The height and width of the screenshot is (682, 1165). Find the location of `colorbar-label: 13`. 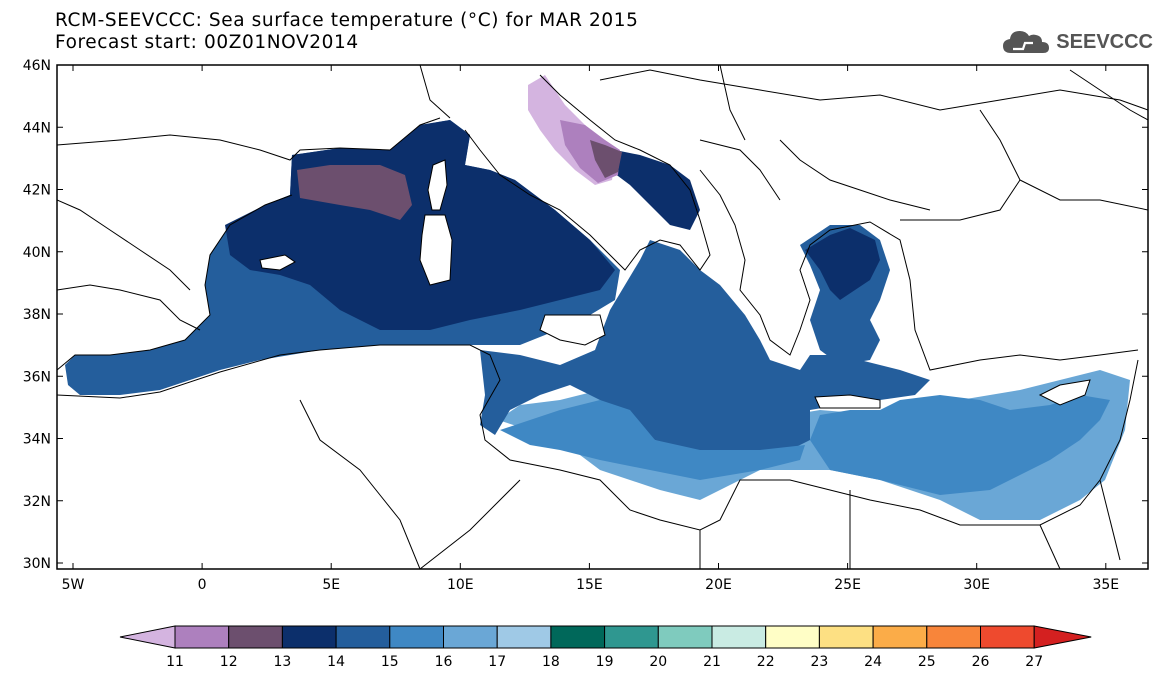

colorbar-label: 13 is located at coordinates (282, 662).